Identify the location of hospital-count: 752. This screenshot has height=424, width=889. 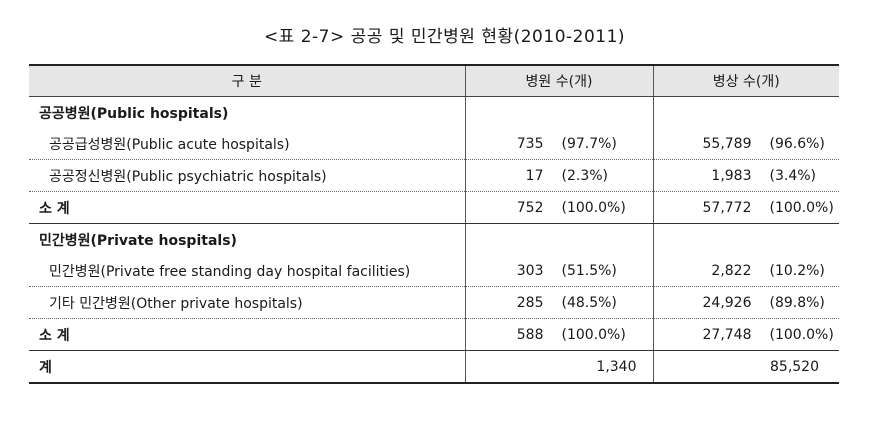
(530, 207).